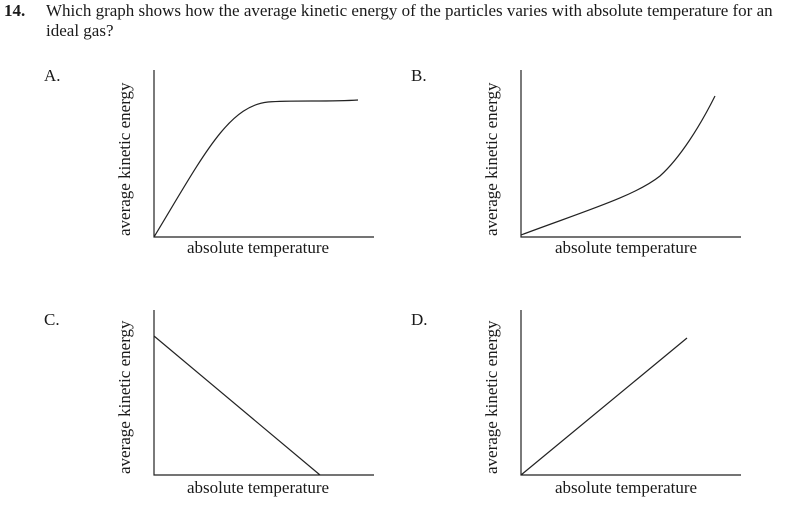 The image size is (785, 506). Describe the element at coordinates (52, 75) in the screenshot. I see `option-a-label: A.` at that location.